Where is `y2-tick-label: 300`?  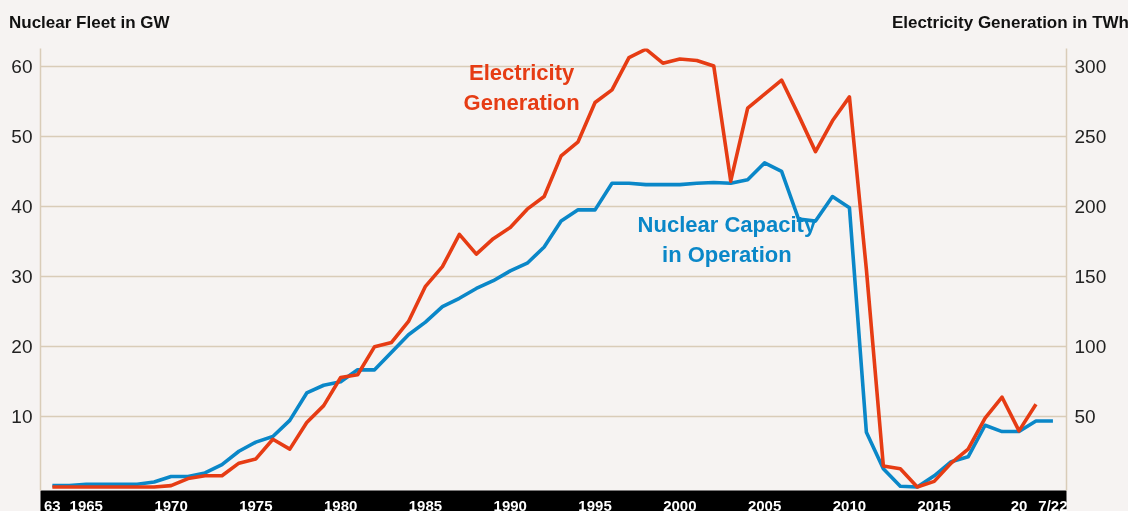 y2-tick-label: 300 is located at coordinates (1090, 66).